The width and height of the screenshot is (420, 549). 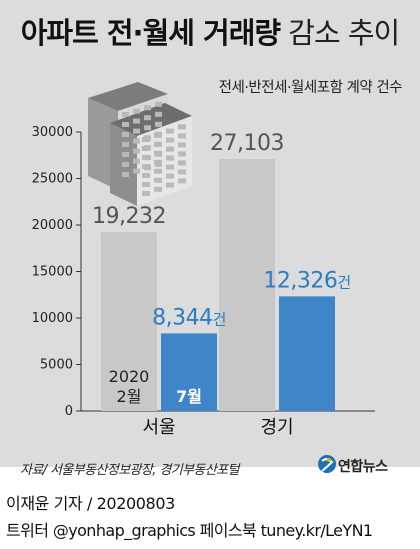 I want to click on chart-subtitle: 전세·반전세·월세포함 계약 건수, so click(x=310, y=88).